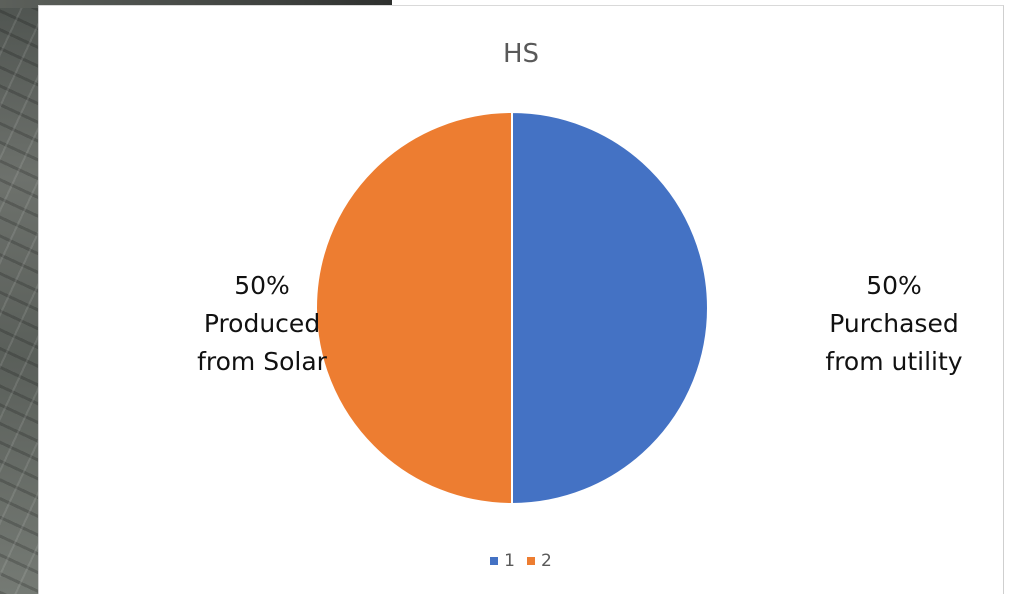 This screenshot has width=1010, height=595. What do you see at coordinates (262, 361) in the screenshot?
I see `data-label-text: from Solar` at bounding box center [262, 361].